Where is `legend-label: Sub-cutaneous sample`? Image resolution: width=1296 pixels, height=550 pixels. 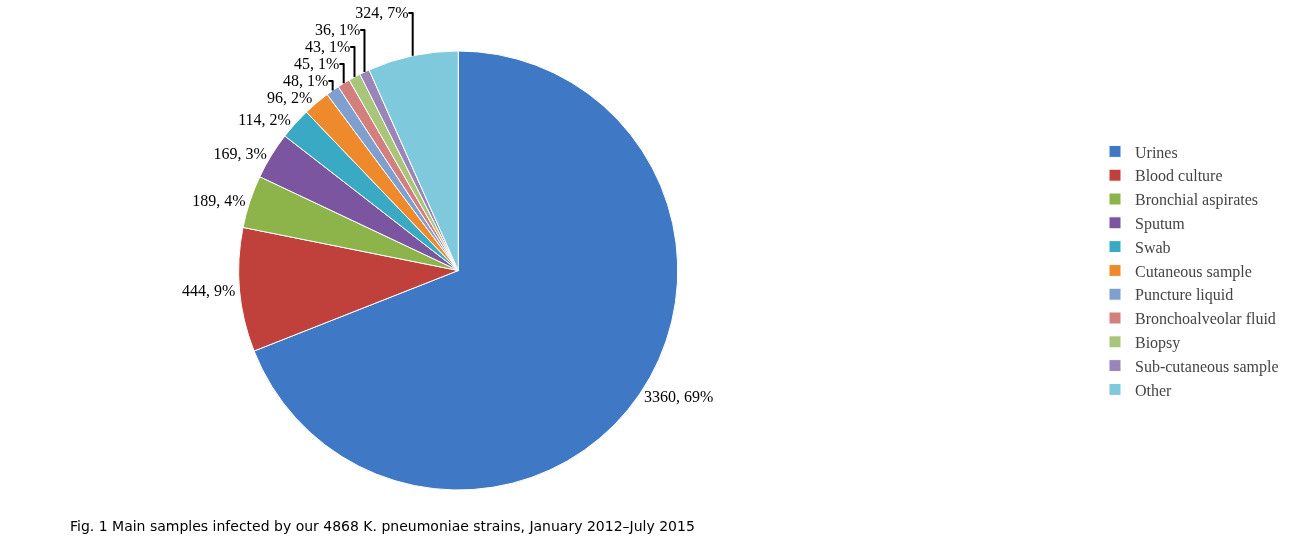 legend-label: Sub-cutaneous sample is located at coordinates (1207, 366).